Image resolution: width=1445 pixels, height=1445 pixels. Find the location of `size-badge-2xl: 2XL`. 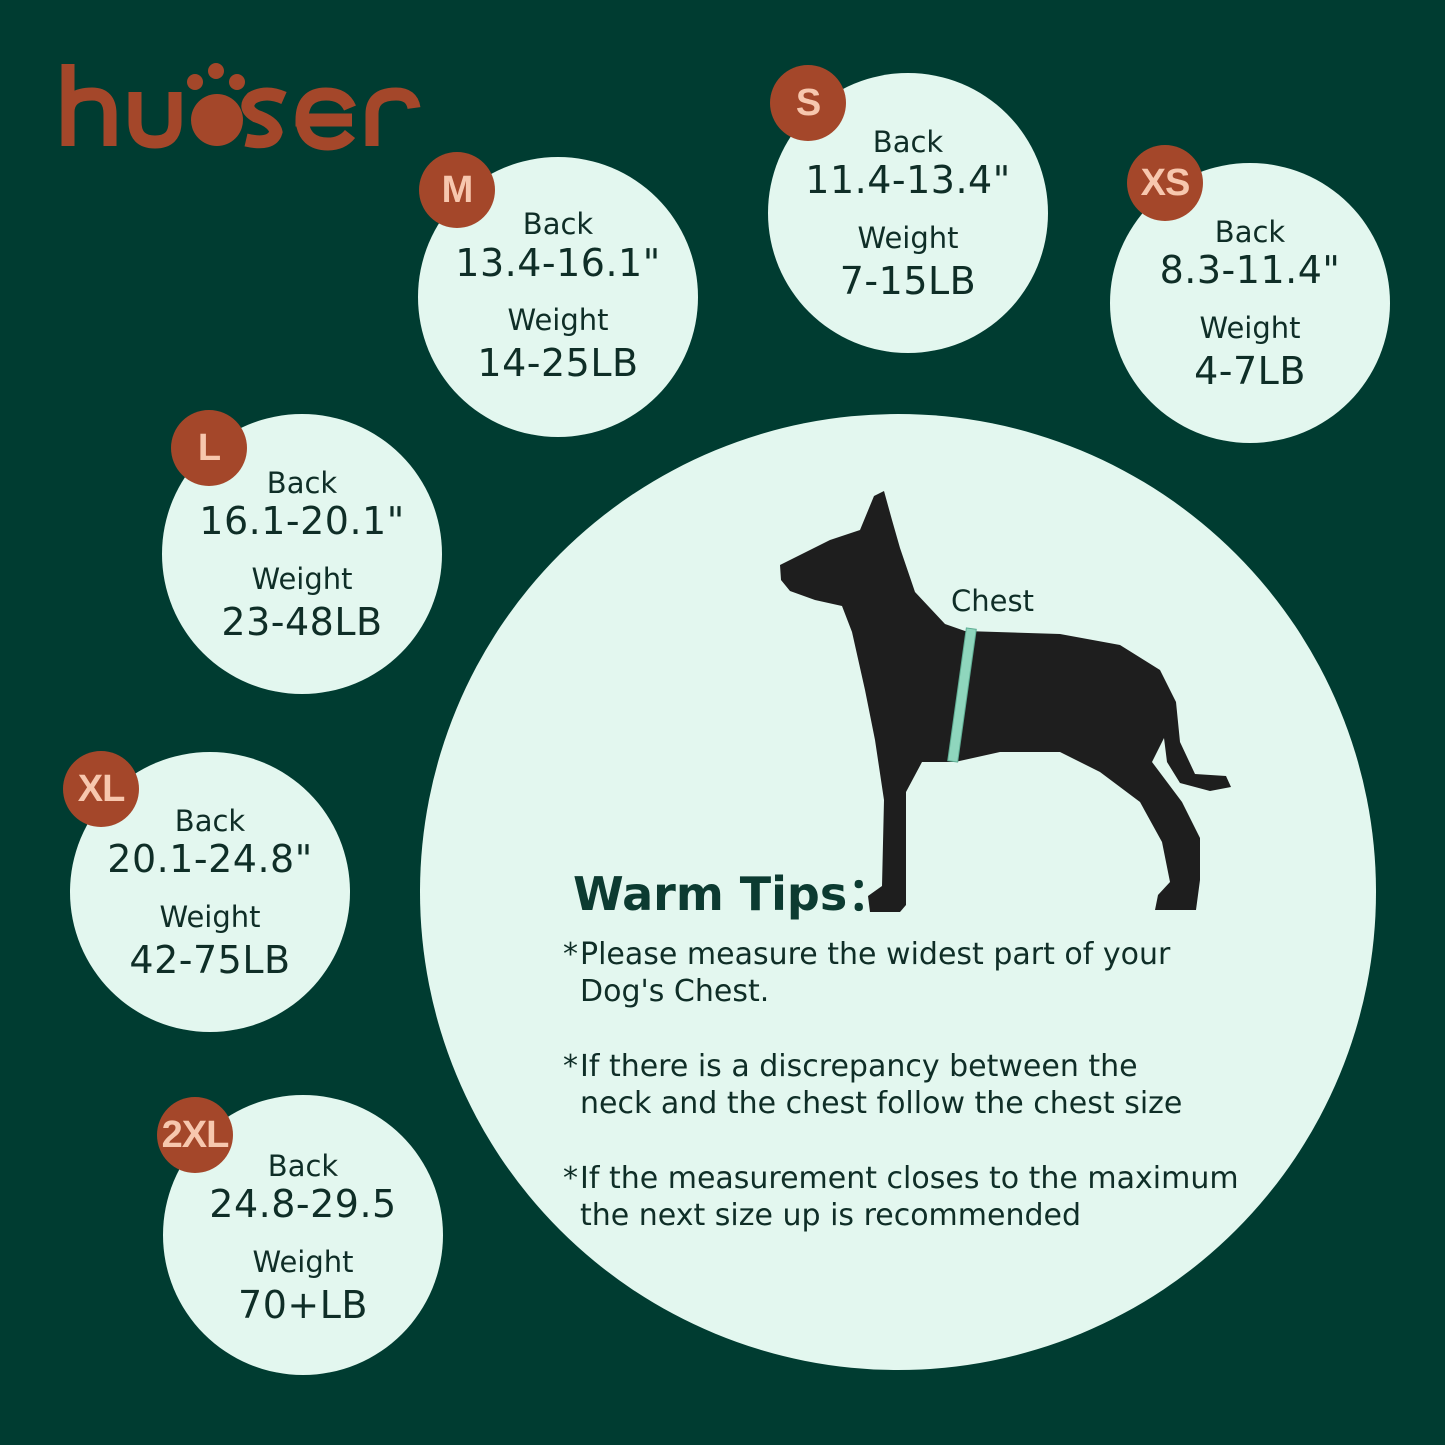

size-badge-2xl: 2XL is located at coordinates (195, 1135).